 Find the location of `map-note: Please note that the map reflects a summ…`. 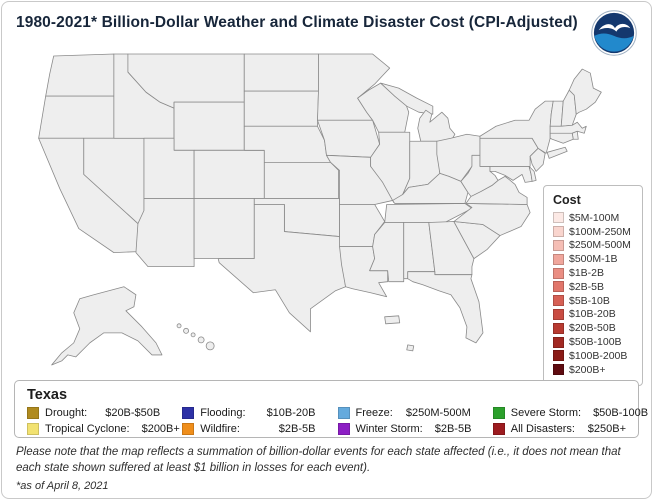

map-note: Please note that the map reflects a summ… is located at coordinates (318, 460).